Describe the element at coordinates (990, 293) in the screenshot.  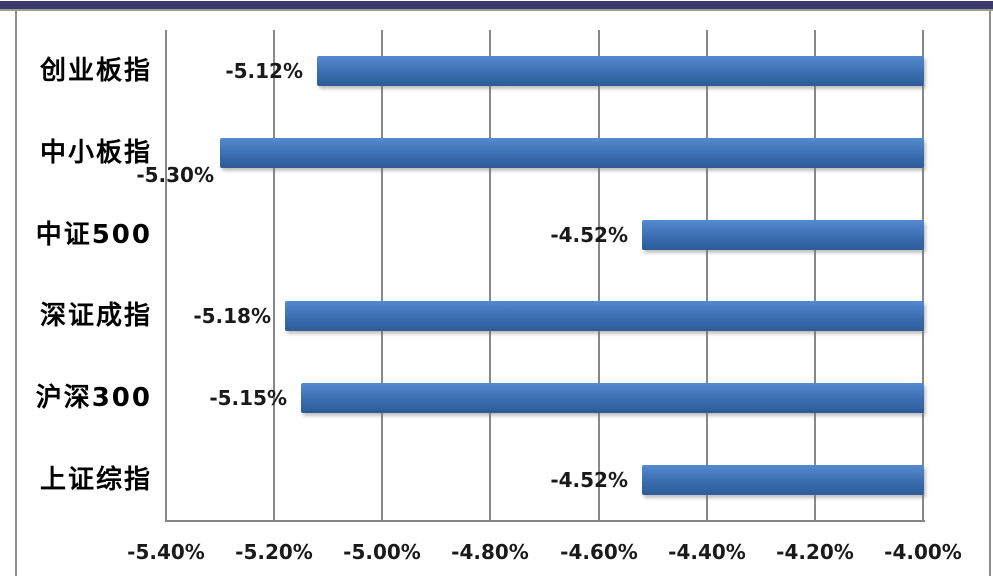
I see `window-right-border` at that location.